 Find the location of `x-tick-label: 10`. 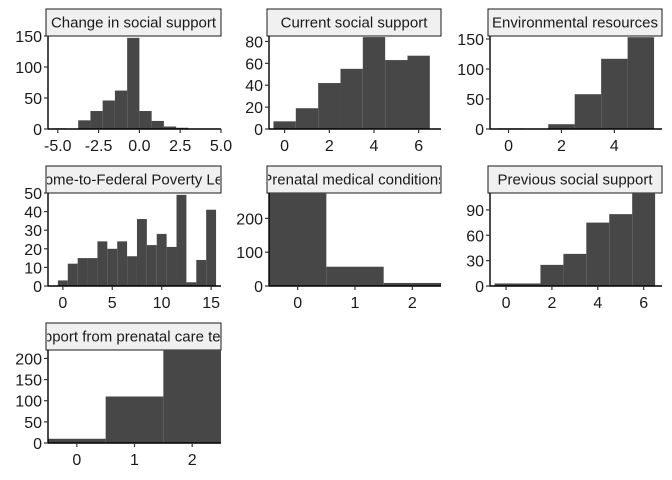

x-tick-label: 10 is located at coordinates (162, 303).